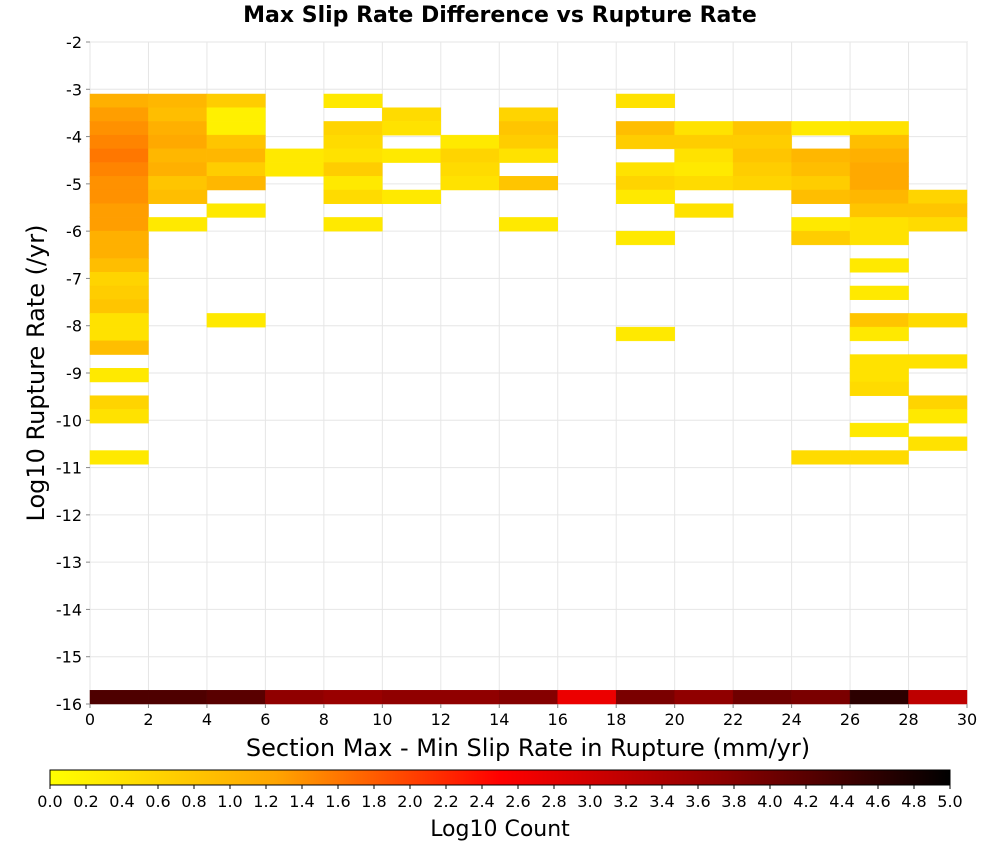 This screenshot has width=1000, height=854. Describe the element at coordinates (500, 777) in the screenshot. I see `colorbar` at that location.